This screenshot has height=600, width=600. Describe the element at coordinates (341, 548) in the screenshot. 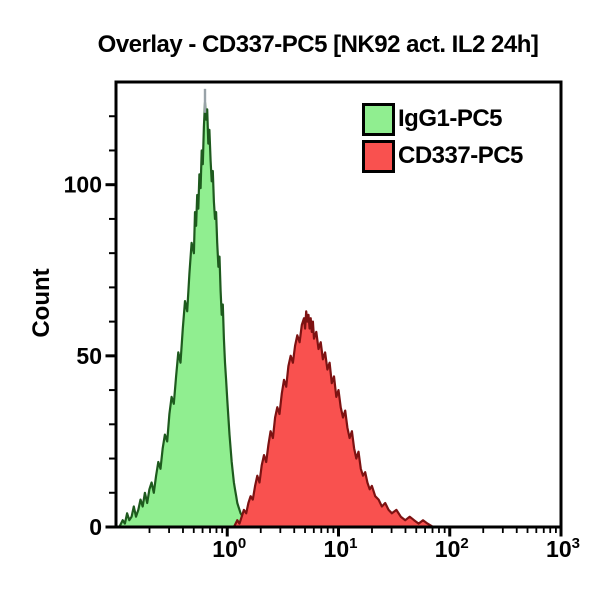

I see `x-tick-label: 10¹` at that location.